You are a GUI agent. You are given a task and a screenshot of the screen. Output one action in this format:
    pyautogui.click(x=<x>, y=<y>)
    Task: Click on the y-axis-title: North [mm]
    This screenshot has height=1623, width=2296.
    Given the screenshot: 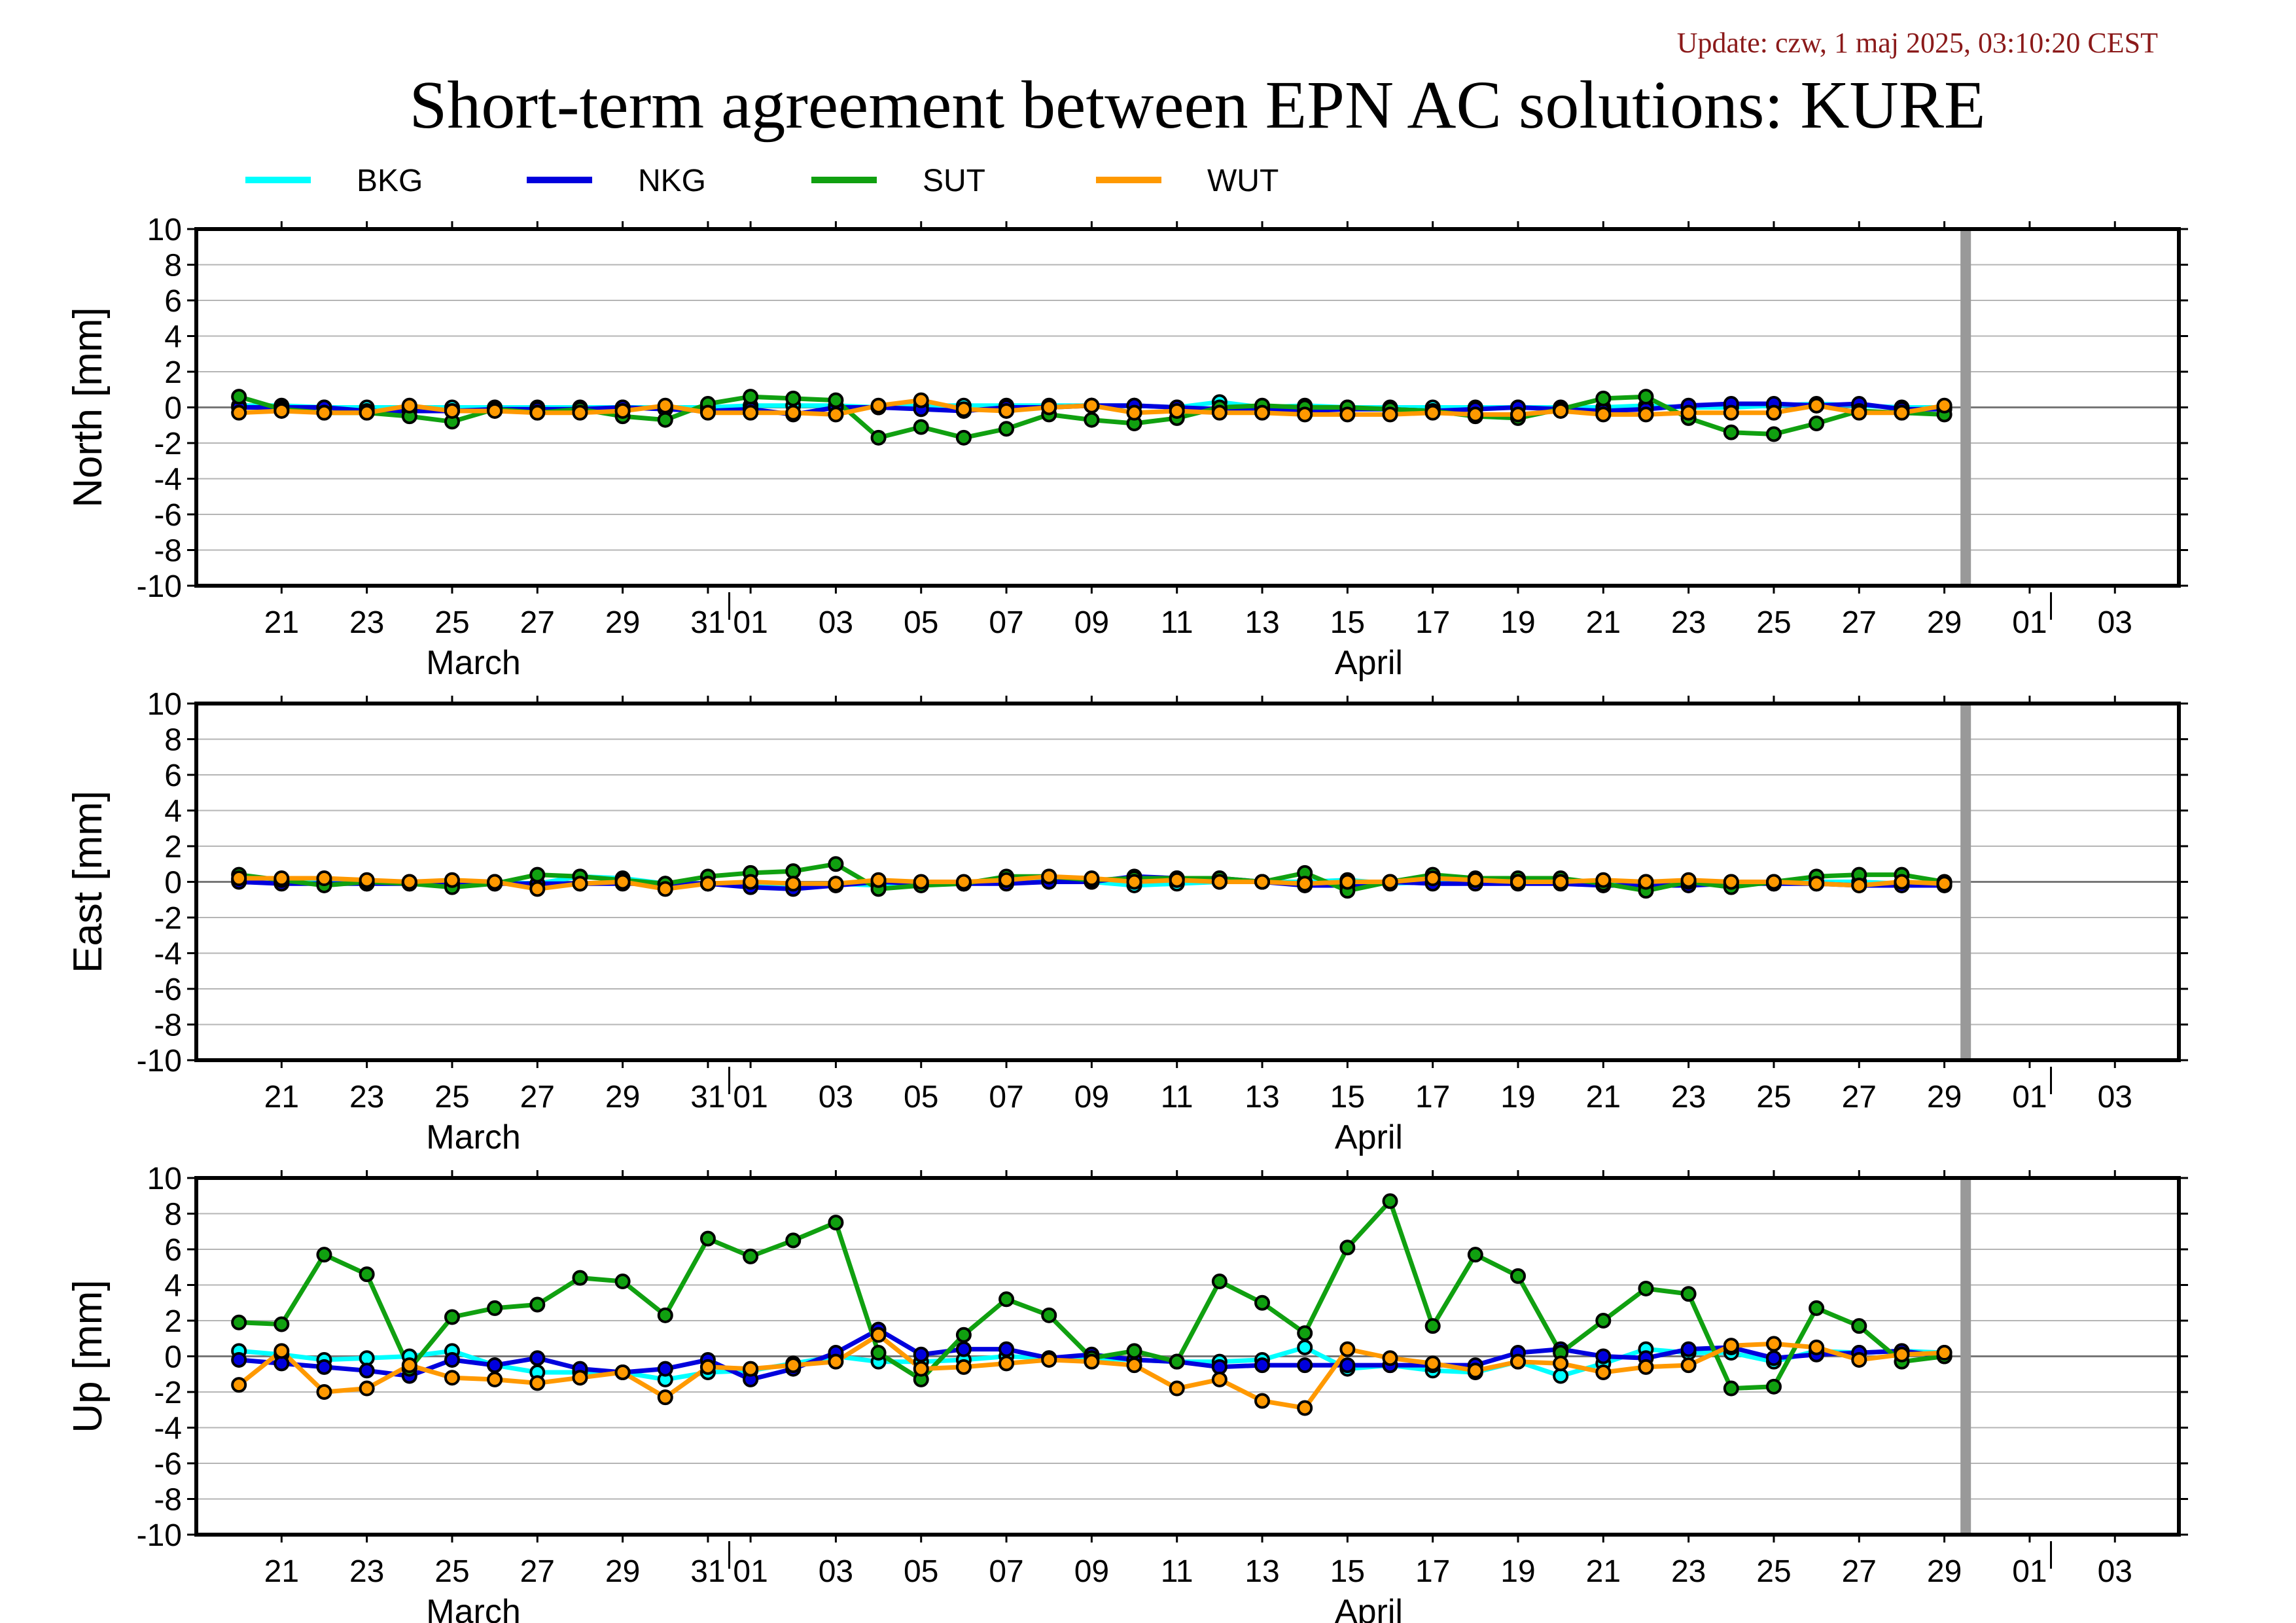 What is the action you would take?
    pyautogui.click(x=88, y=407)
    